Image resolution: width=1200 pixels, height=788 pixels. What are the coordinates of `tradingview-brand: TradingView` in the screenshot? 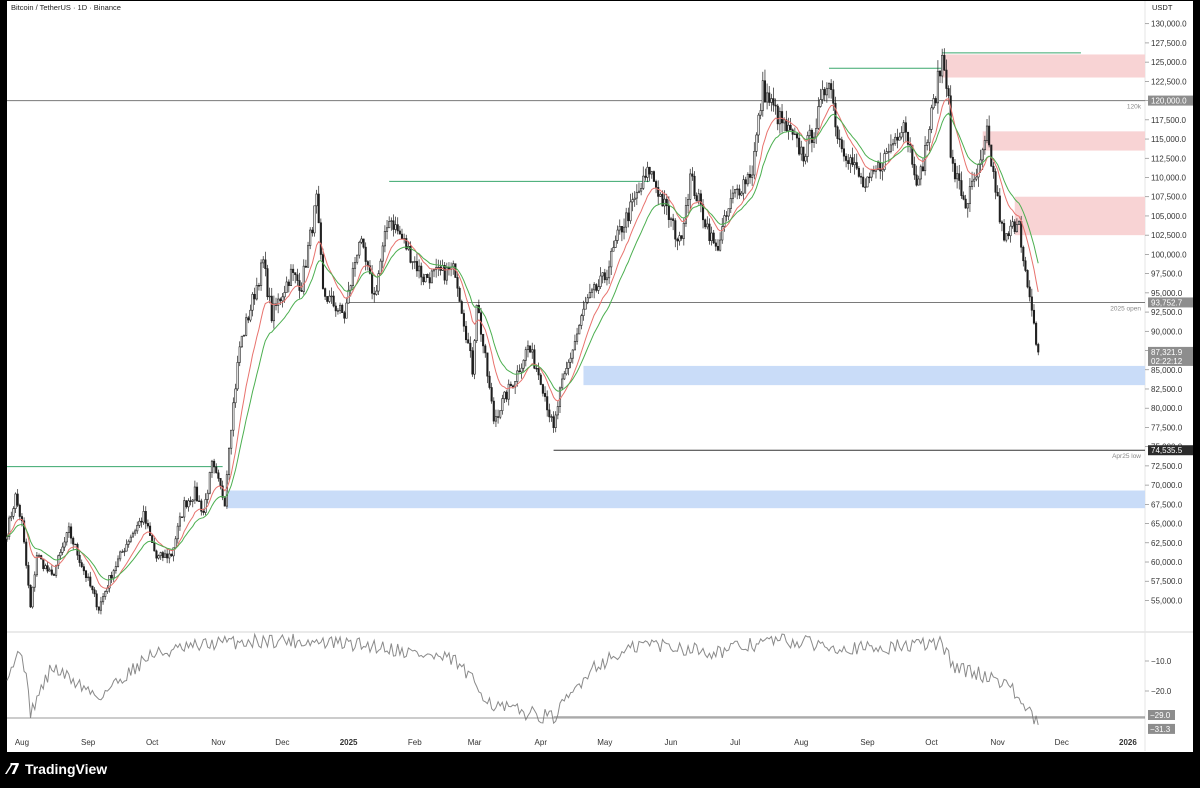 It's located at (66, 769).